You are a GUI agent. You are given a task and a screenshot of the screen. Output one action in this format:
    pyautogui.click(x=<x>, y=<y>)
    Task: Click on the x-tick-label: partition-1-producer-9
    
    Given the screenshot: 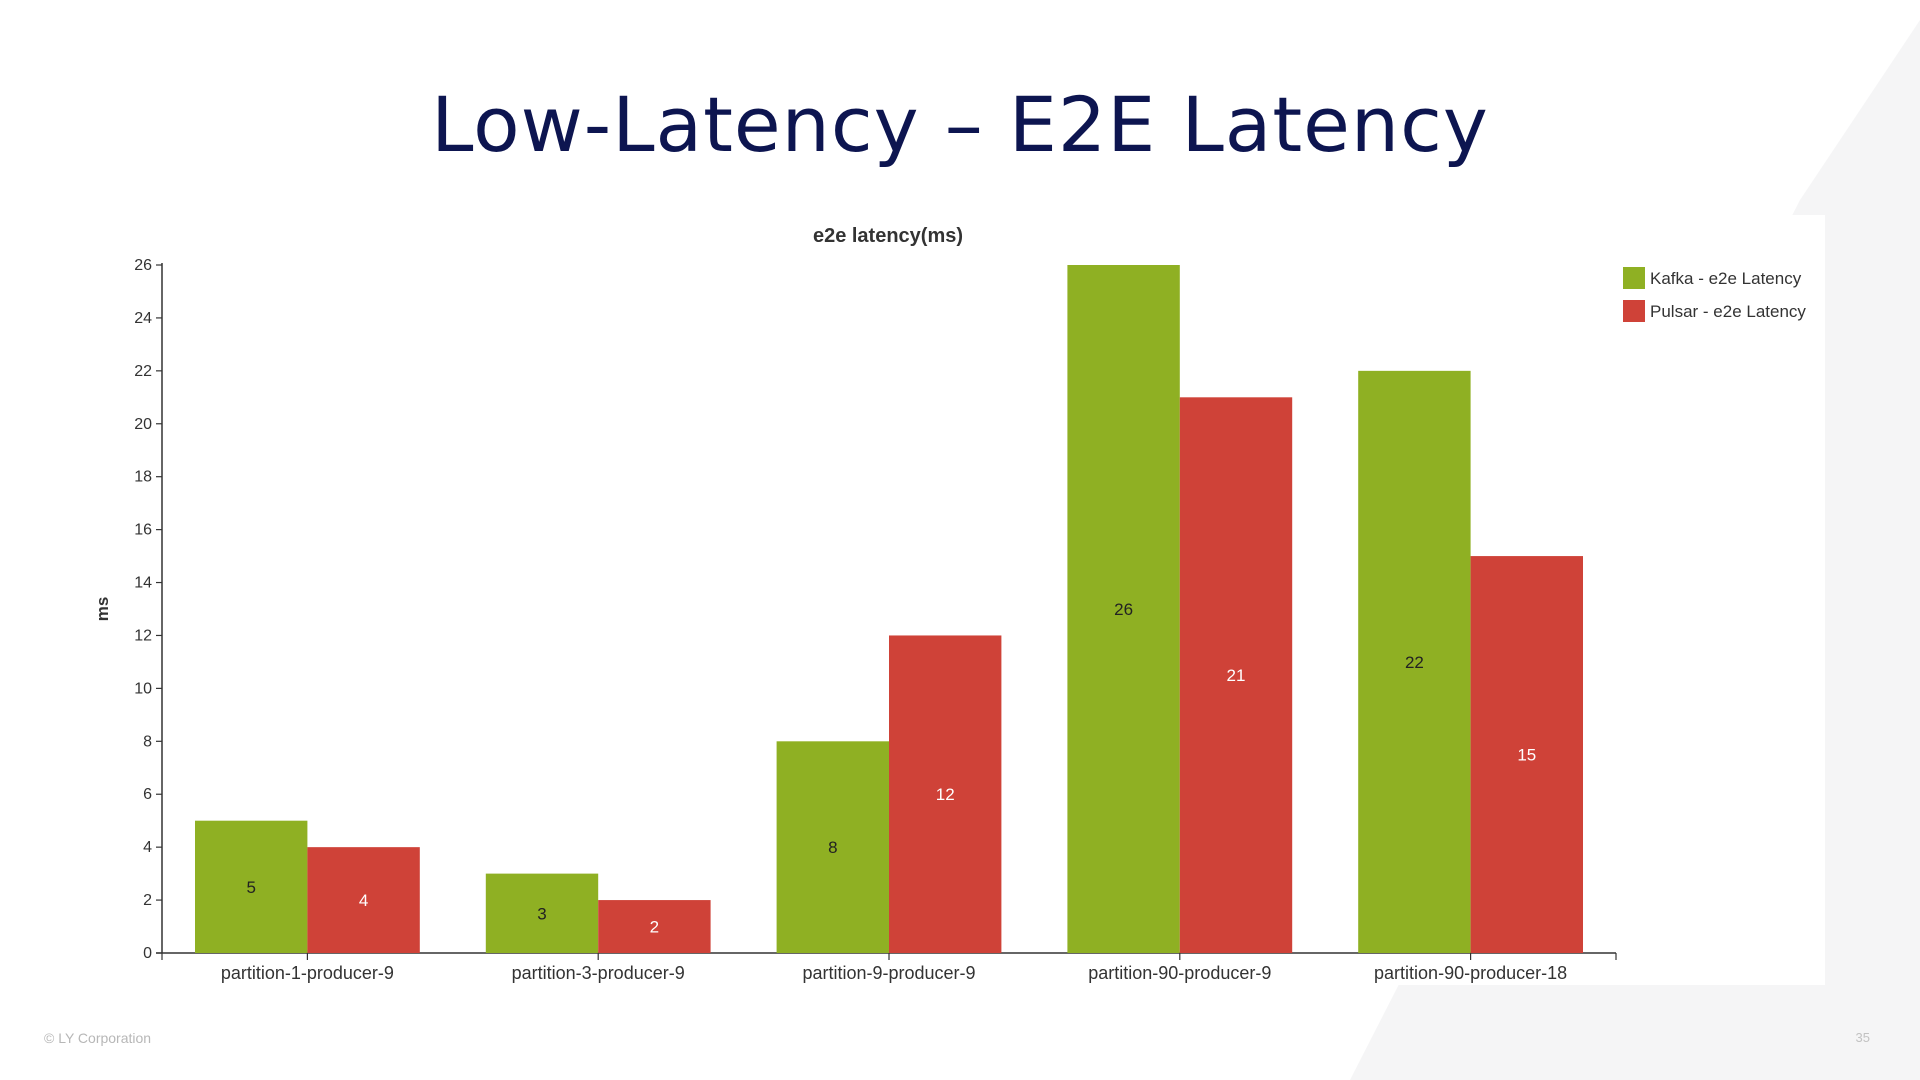 What is the action you would take?
    pyautogui.click(x=307, y=973)
    